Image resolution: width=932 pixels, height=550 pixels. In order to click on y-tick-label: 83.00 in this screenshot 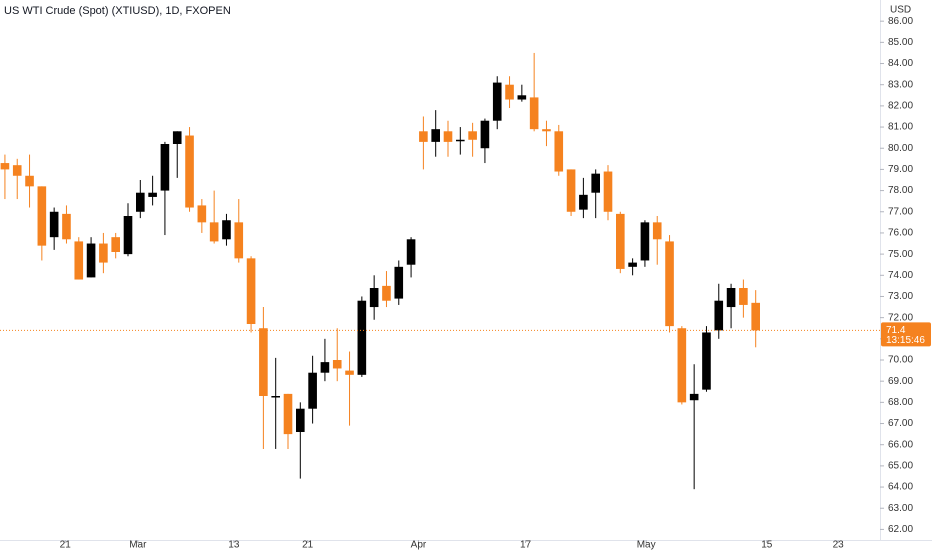, I will do `click(900, 84)`.